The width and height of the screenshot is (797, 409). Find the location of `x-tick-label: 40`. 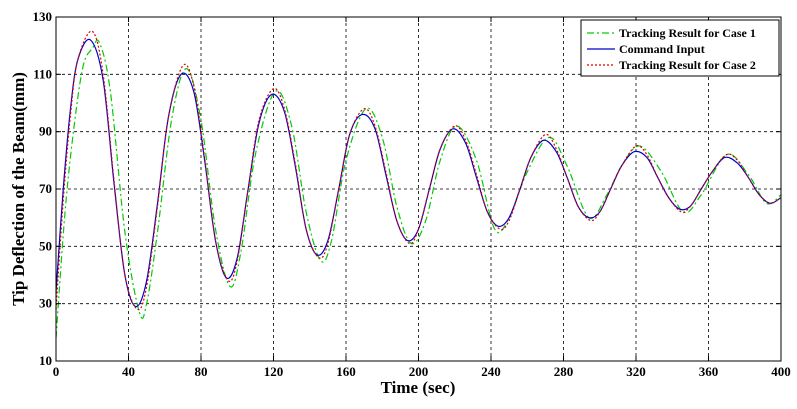

x-tick-label: 40 is located at coordinates (128, 371).